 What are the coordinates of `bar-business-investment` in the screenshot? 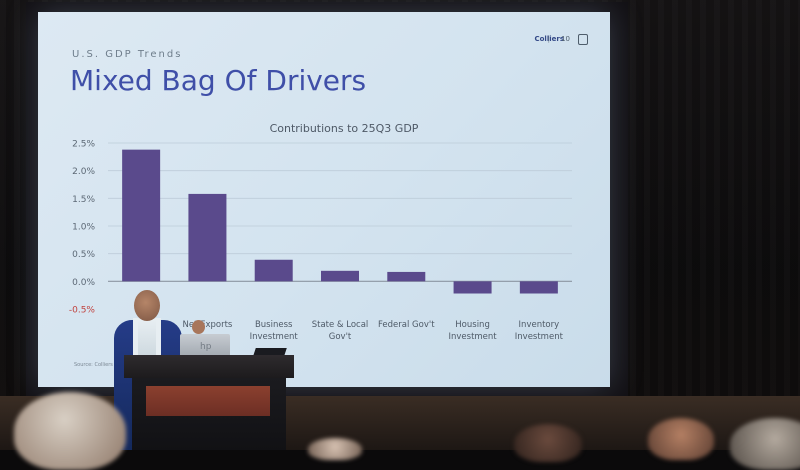 It's located at (273, 270).